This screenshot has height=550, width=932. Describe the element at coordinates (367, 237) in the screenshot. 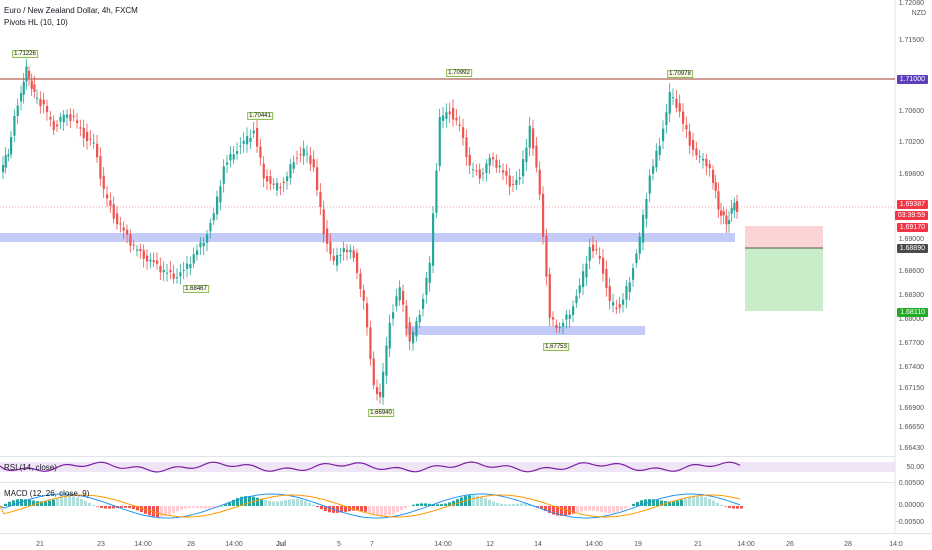

I see `support-zone` at that location.